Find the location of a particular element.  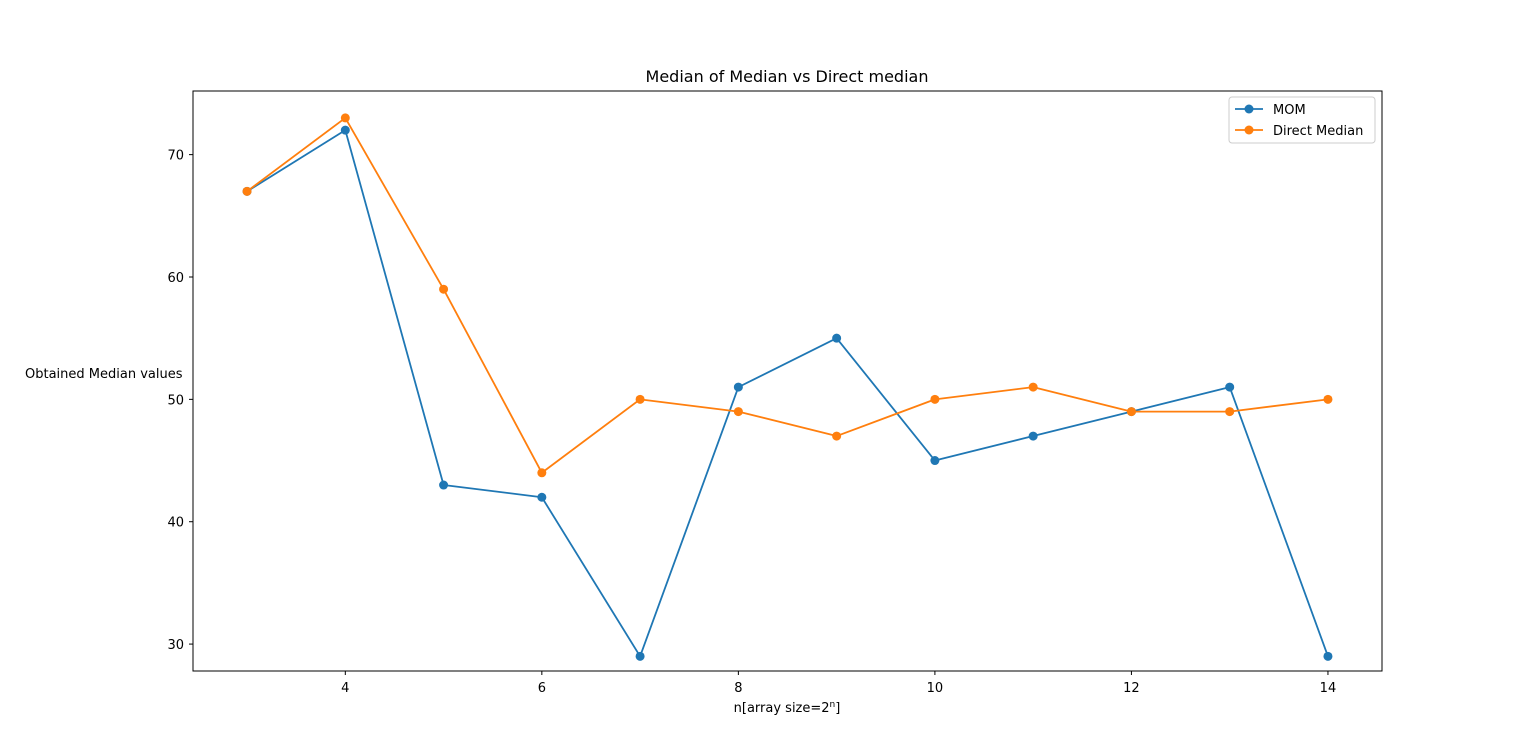

y-tick-label-30: 30 is located at coordinates (175, 645).